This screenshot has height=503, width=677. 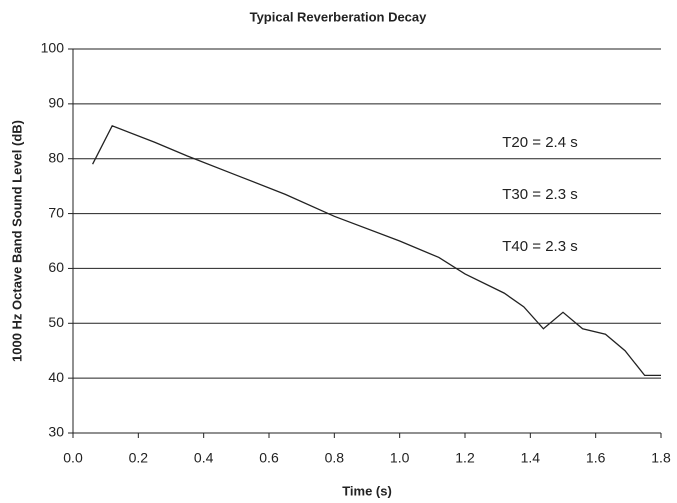 I want to click on y-axis-label: 1000 Hz Octave Band Sound Level (dB), so click(x=16, y=241).